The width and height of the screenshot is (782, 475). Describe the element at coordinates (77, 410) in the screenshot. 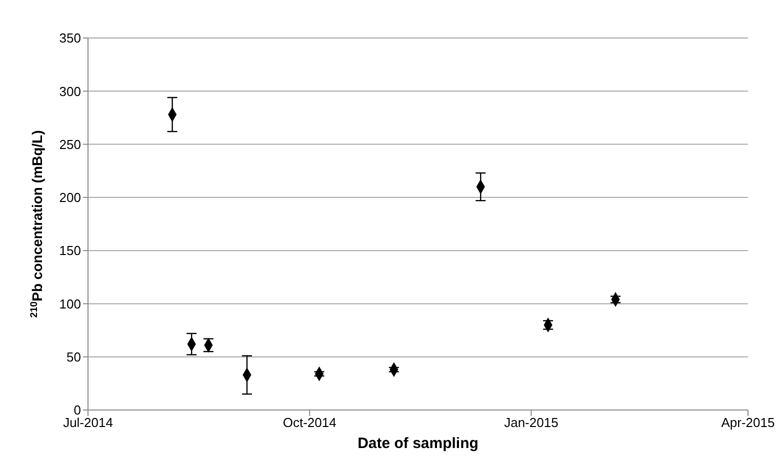

I see `y-tick-label: 0` at that location.